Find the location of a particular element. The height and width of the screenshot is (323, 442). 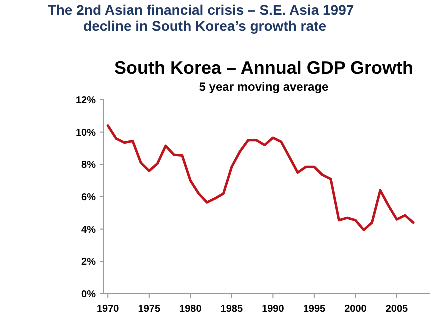

x-tick-label: 1985 is located at coordinates (232, 309).